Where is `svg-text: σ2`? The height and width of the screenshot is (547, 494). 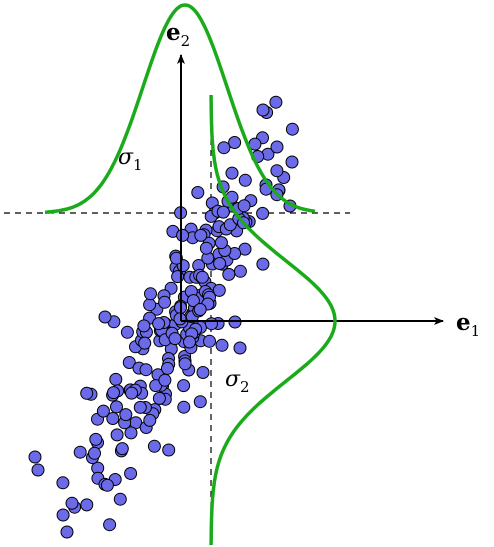
svg-text: σ2 is located at coordinates (237, 381).